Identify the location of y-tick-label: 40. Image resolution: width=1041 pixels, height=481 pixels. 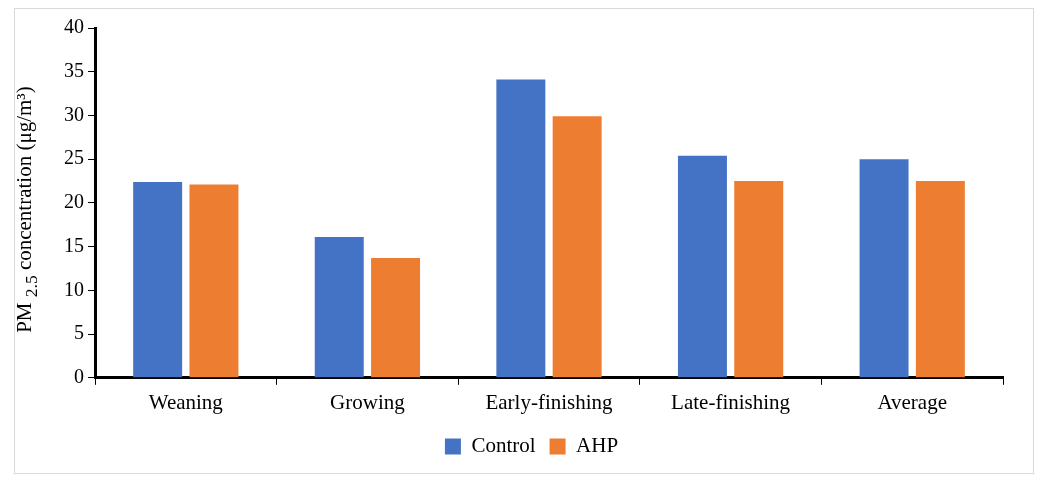
(74, 26).